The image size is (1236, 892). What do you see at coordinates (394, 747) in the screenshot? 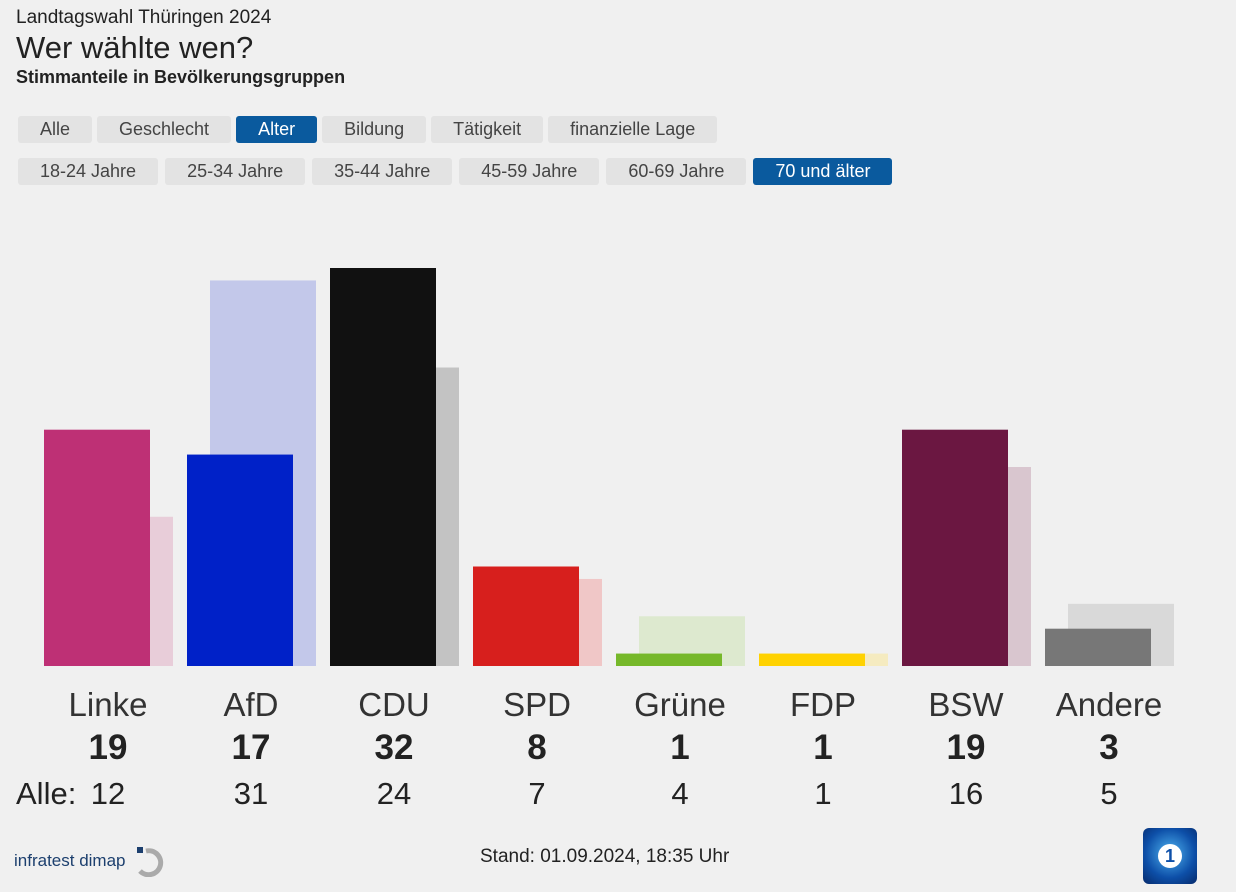
I see `value-label: 32` at bounding box center [394, 747].